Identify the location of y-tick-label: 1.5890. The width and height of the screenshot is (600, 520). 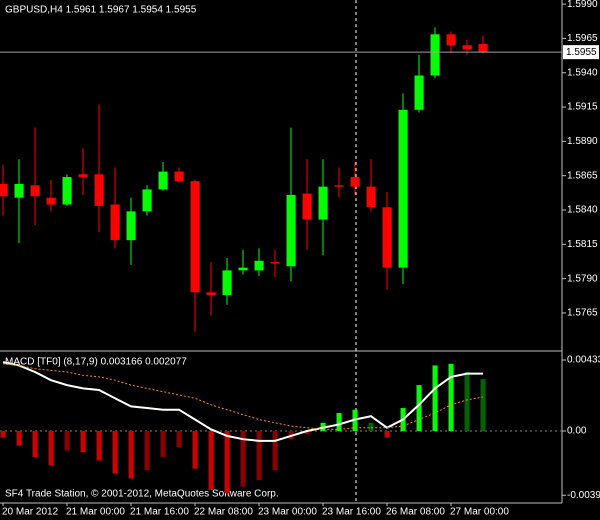
(582, 141).